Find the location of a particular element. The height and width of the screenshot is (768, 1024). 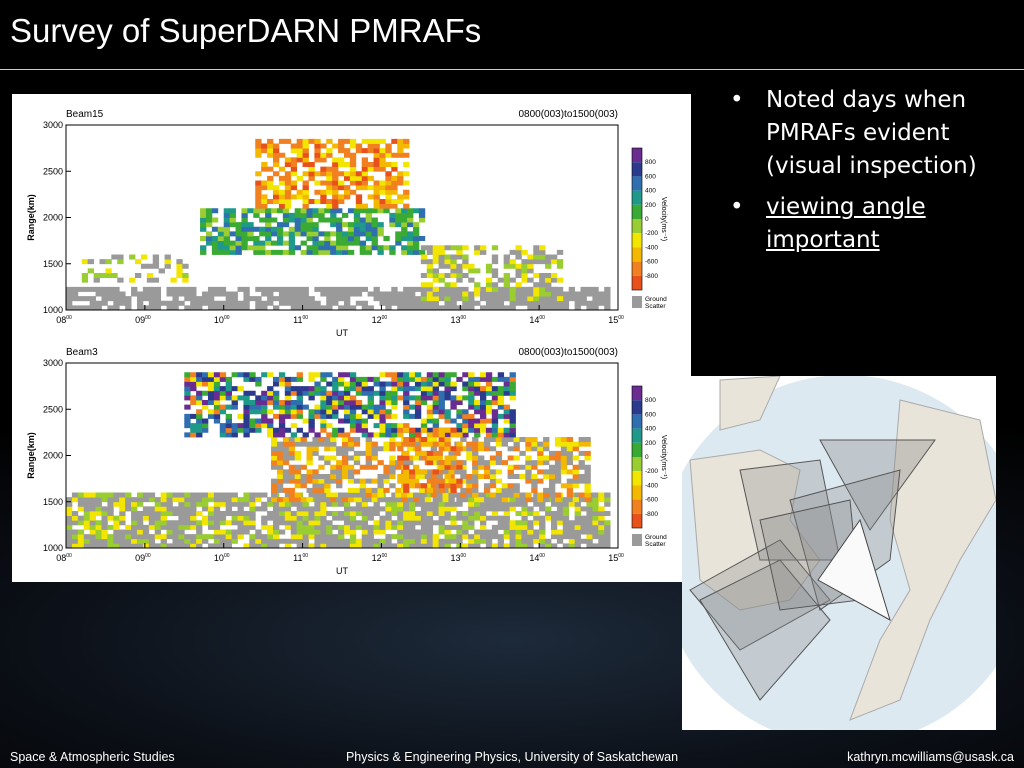

bullet: viewing angle important is located at coordinates (873, 224).